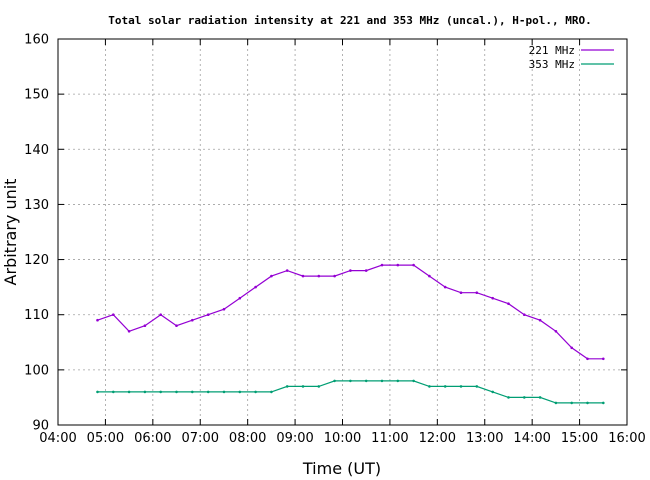 This screenshot has width=650, height=480. Describe the element at coordinates (36, 150) in the screenshot. I see `y-tick-label: 140` at that location.